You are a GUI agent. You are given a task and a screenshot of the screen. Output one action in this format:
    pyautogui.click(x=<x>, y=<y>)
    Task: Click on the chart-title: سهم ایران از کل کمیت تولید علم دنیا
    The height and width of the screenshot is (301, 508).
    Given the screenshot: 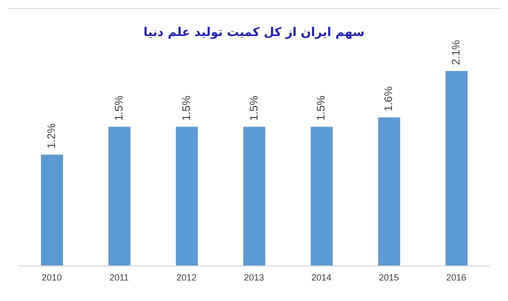 What is the action you would take?
    pyautogui.click(x=254, y=32)
    